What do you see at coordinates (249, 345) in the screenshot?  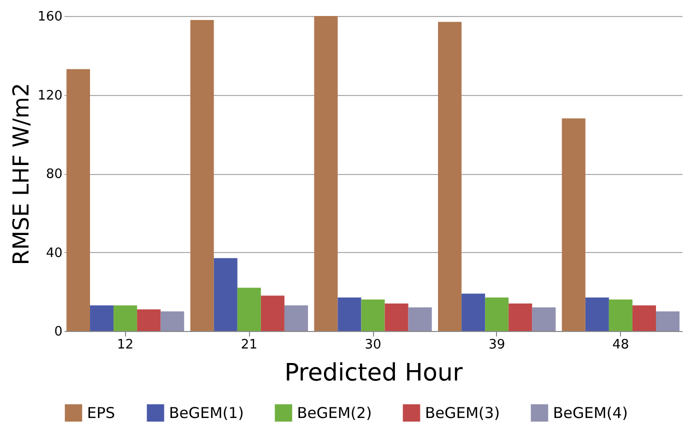 I see `x-tick-label: 21` at bounding box center [249, 345].